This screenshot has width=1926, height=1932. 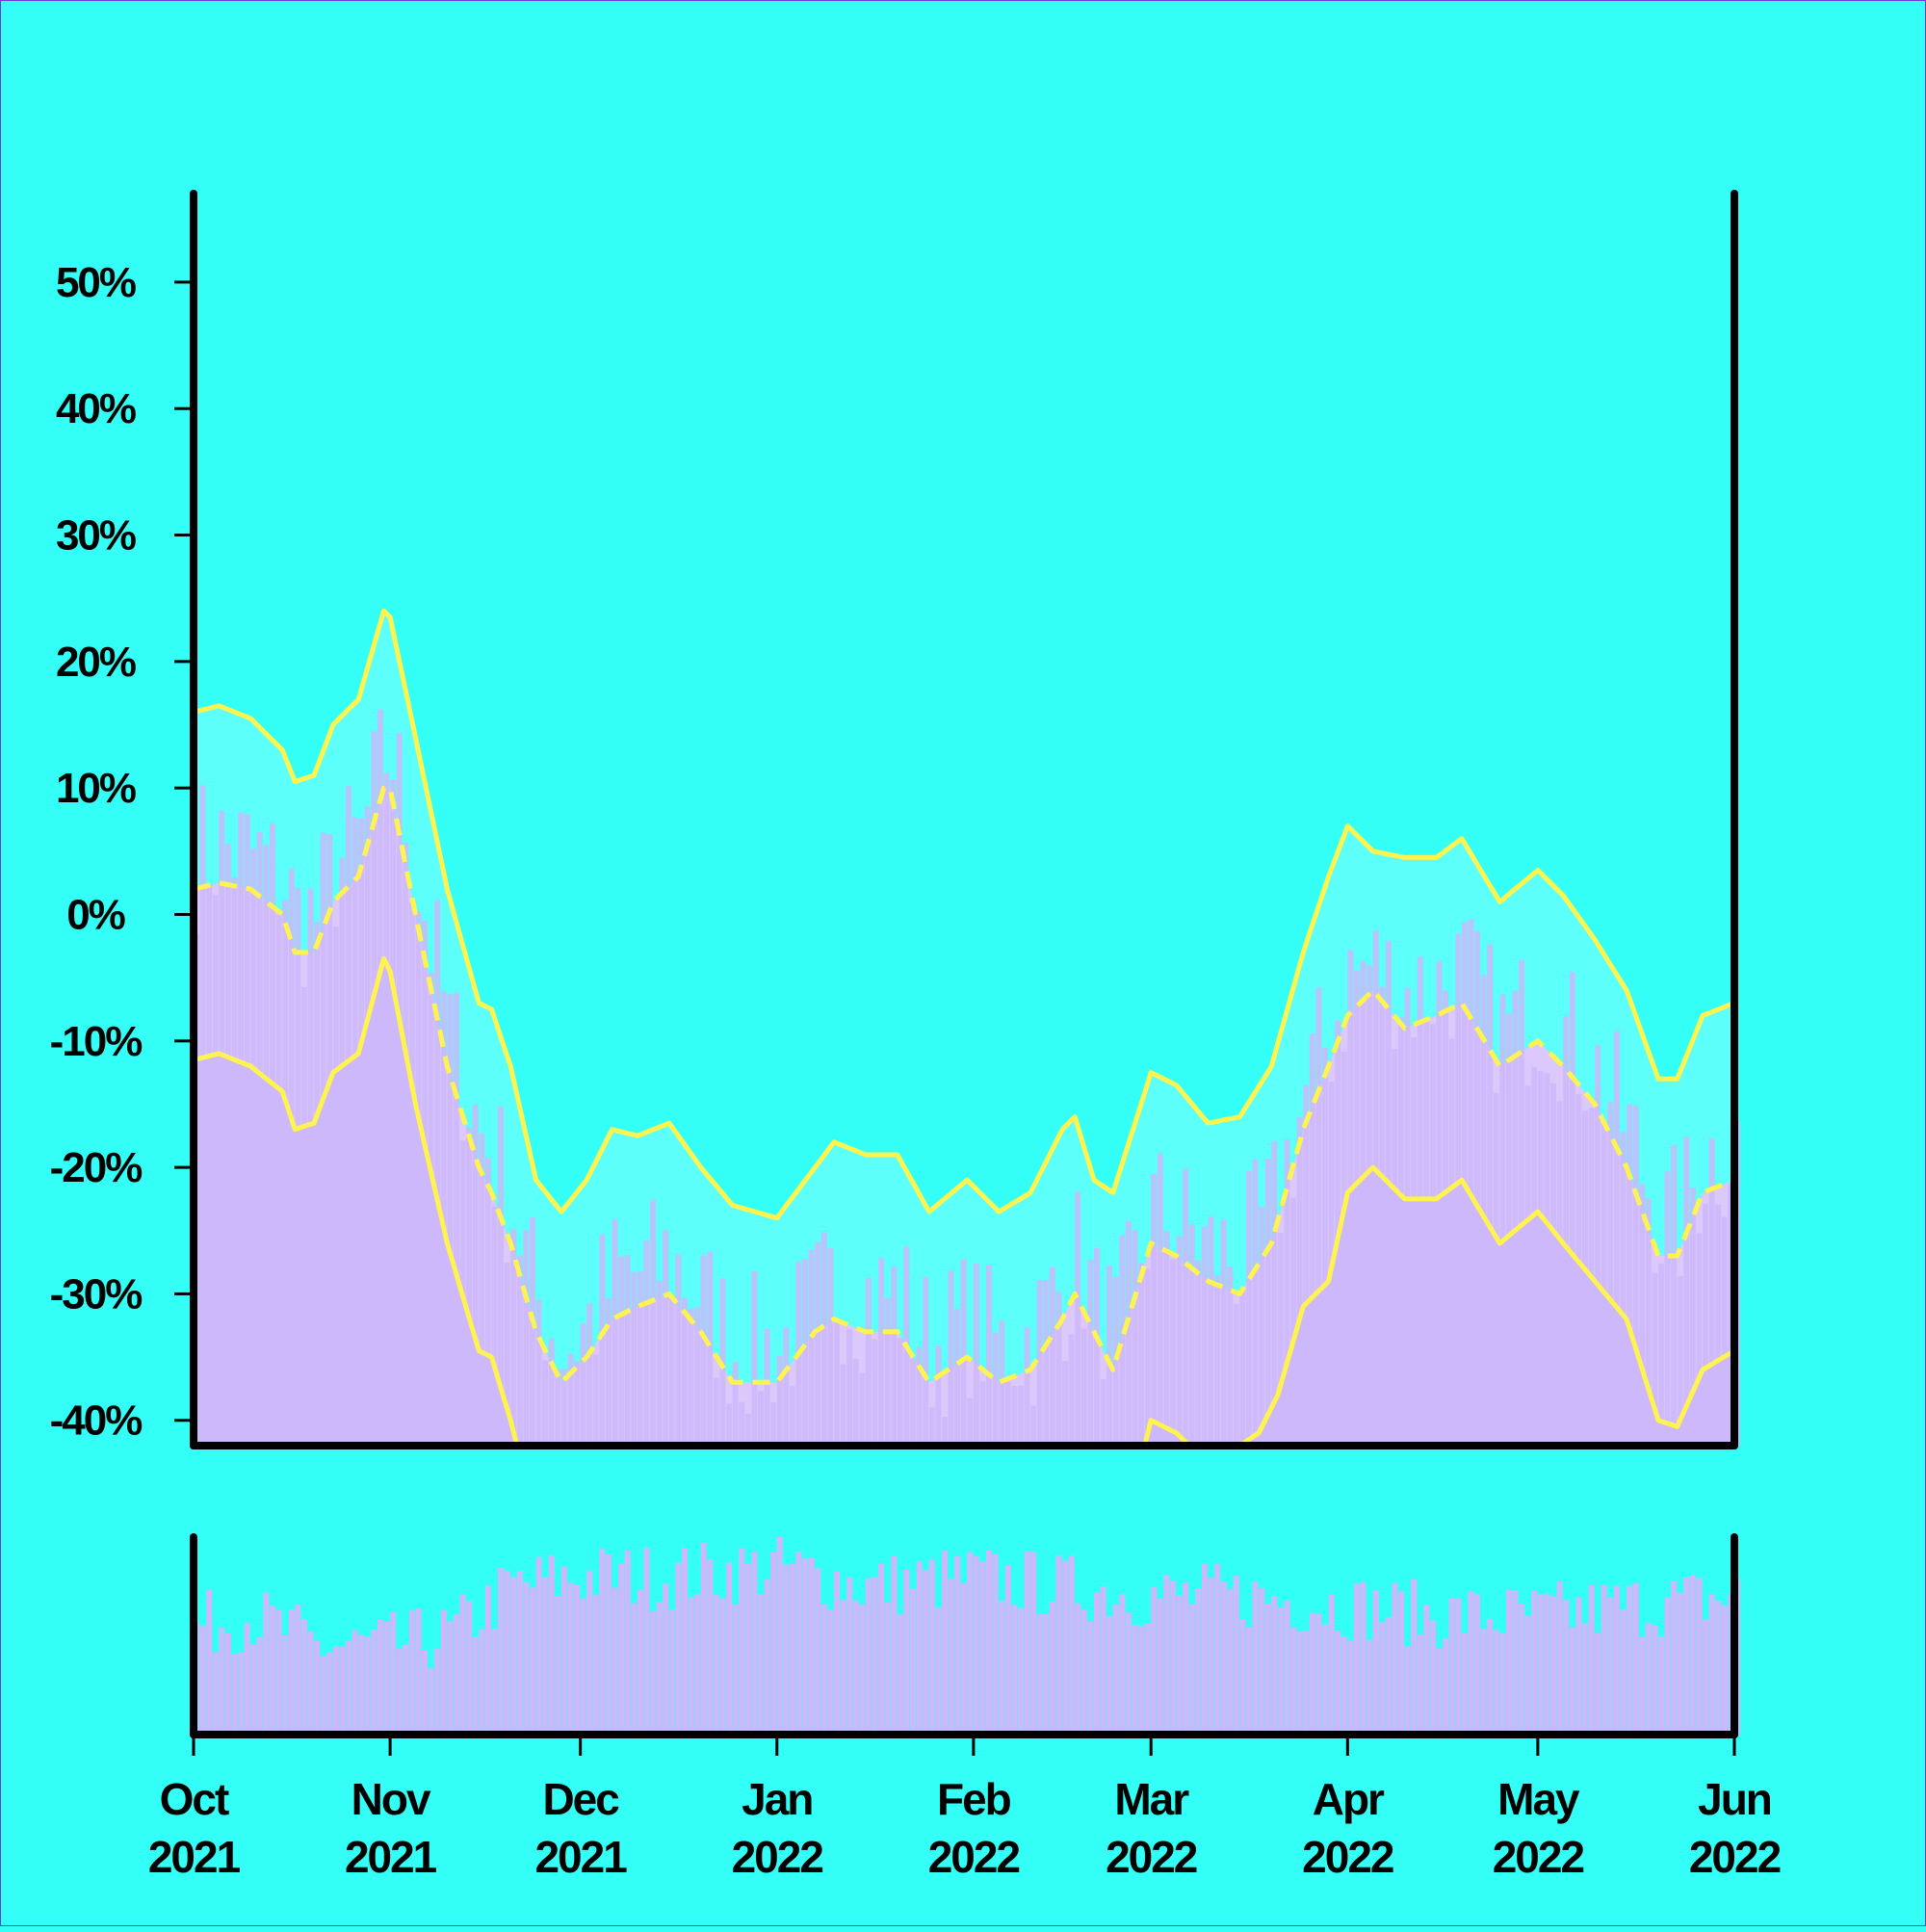 What do you see at coordinates (96, 1167) in the screenshot?
I see `y-tick-label: -20%` at bounding box center [96, 1167].